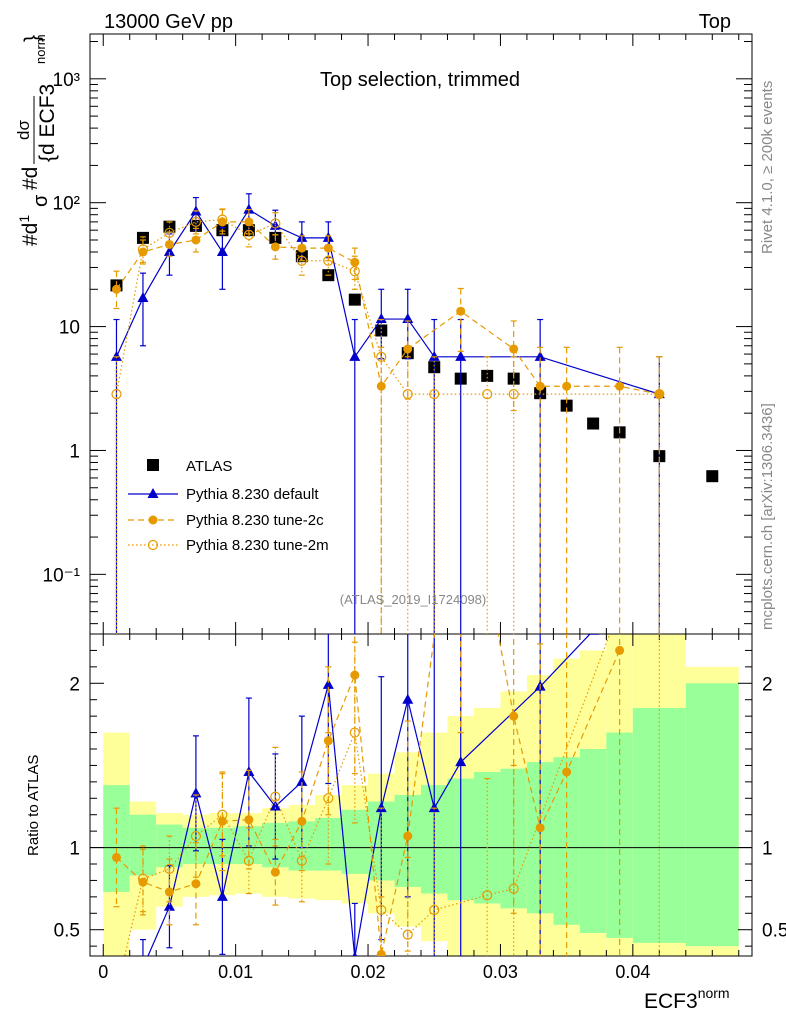 This screenshot has height=1024, width=786. What do you see at coordinates (62, 575) in the screenshot?
I see `main-y-tick-label: 10⁻¹` at bounding box center [62, 575].